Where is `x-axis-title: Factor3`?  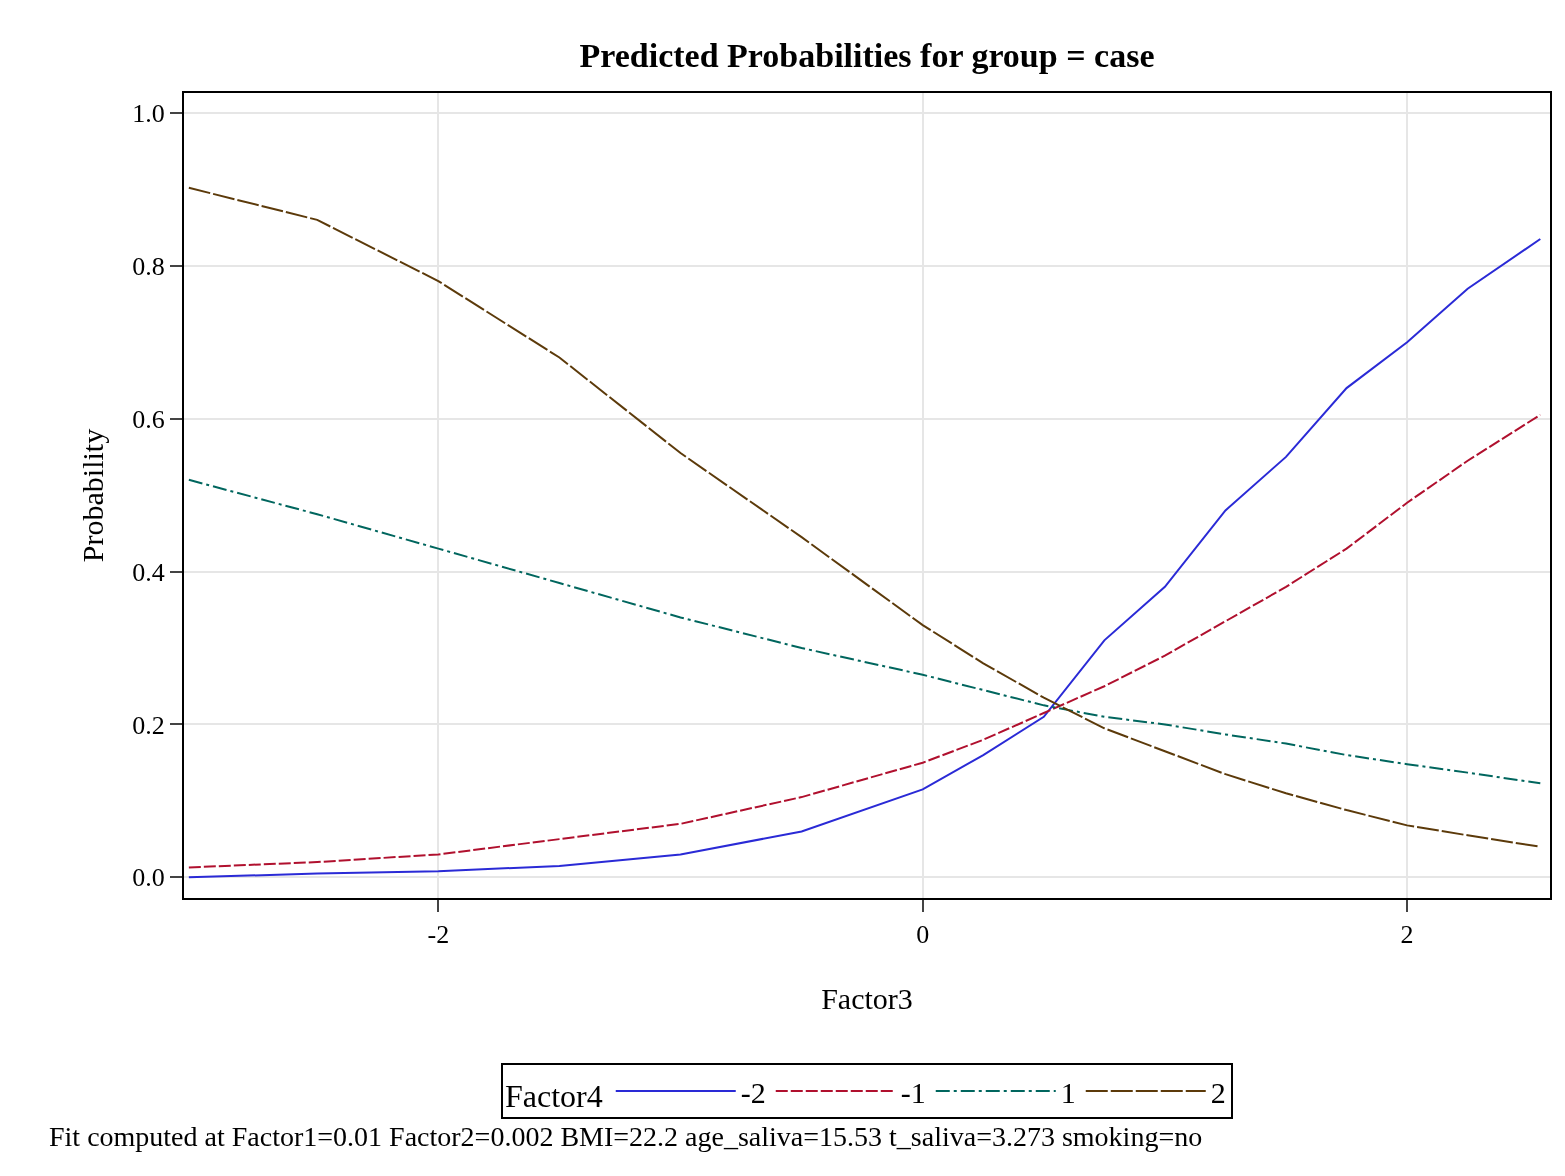
x-axis-title: Factor3 is located at coordinates (867, 999).